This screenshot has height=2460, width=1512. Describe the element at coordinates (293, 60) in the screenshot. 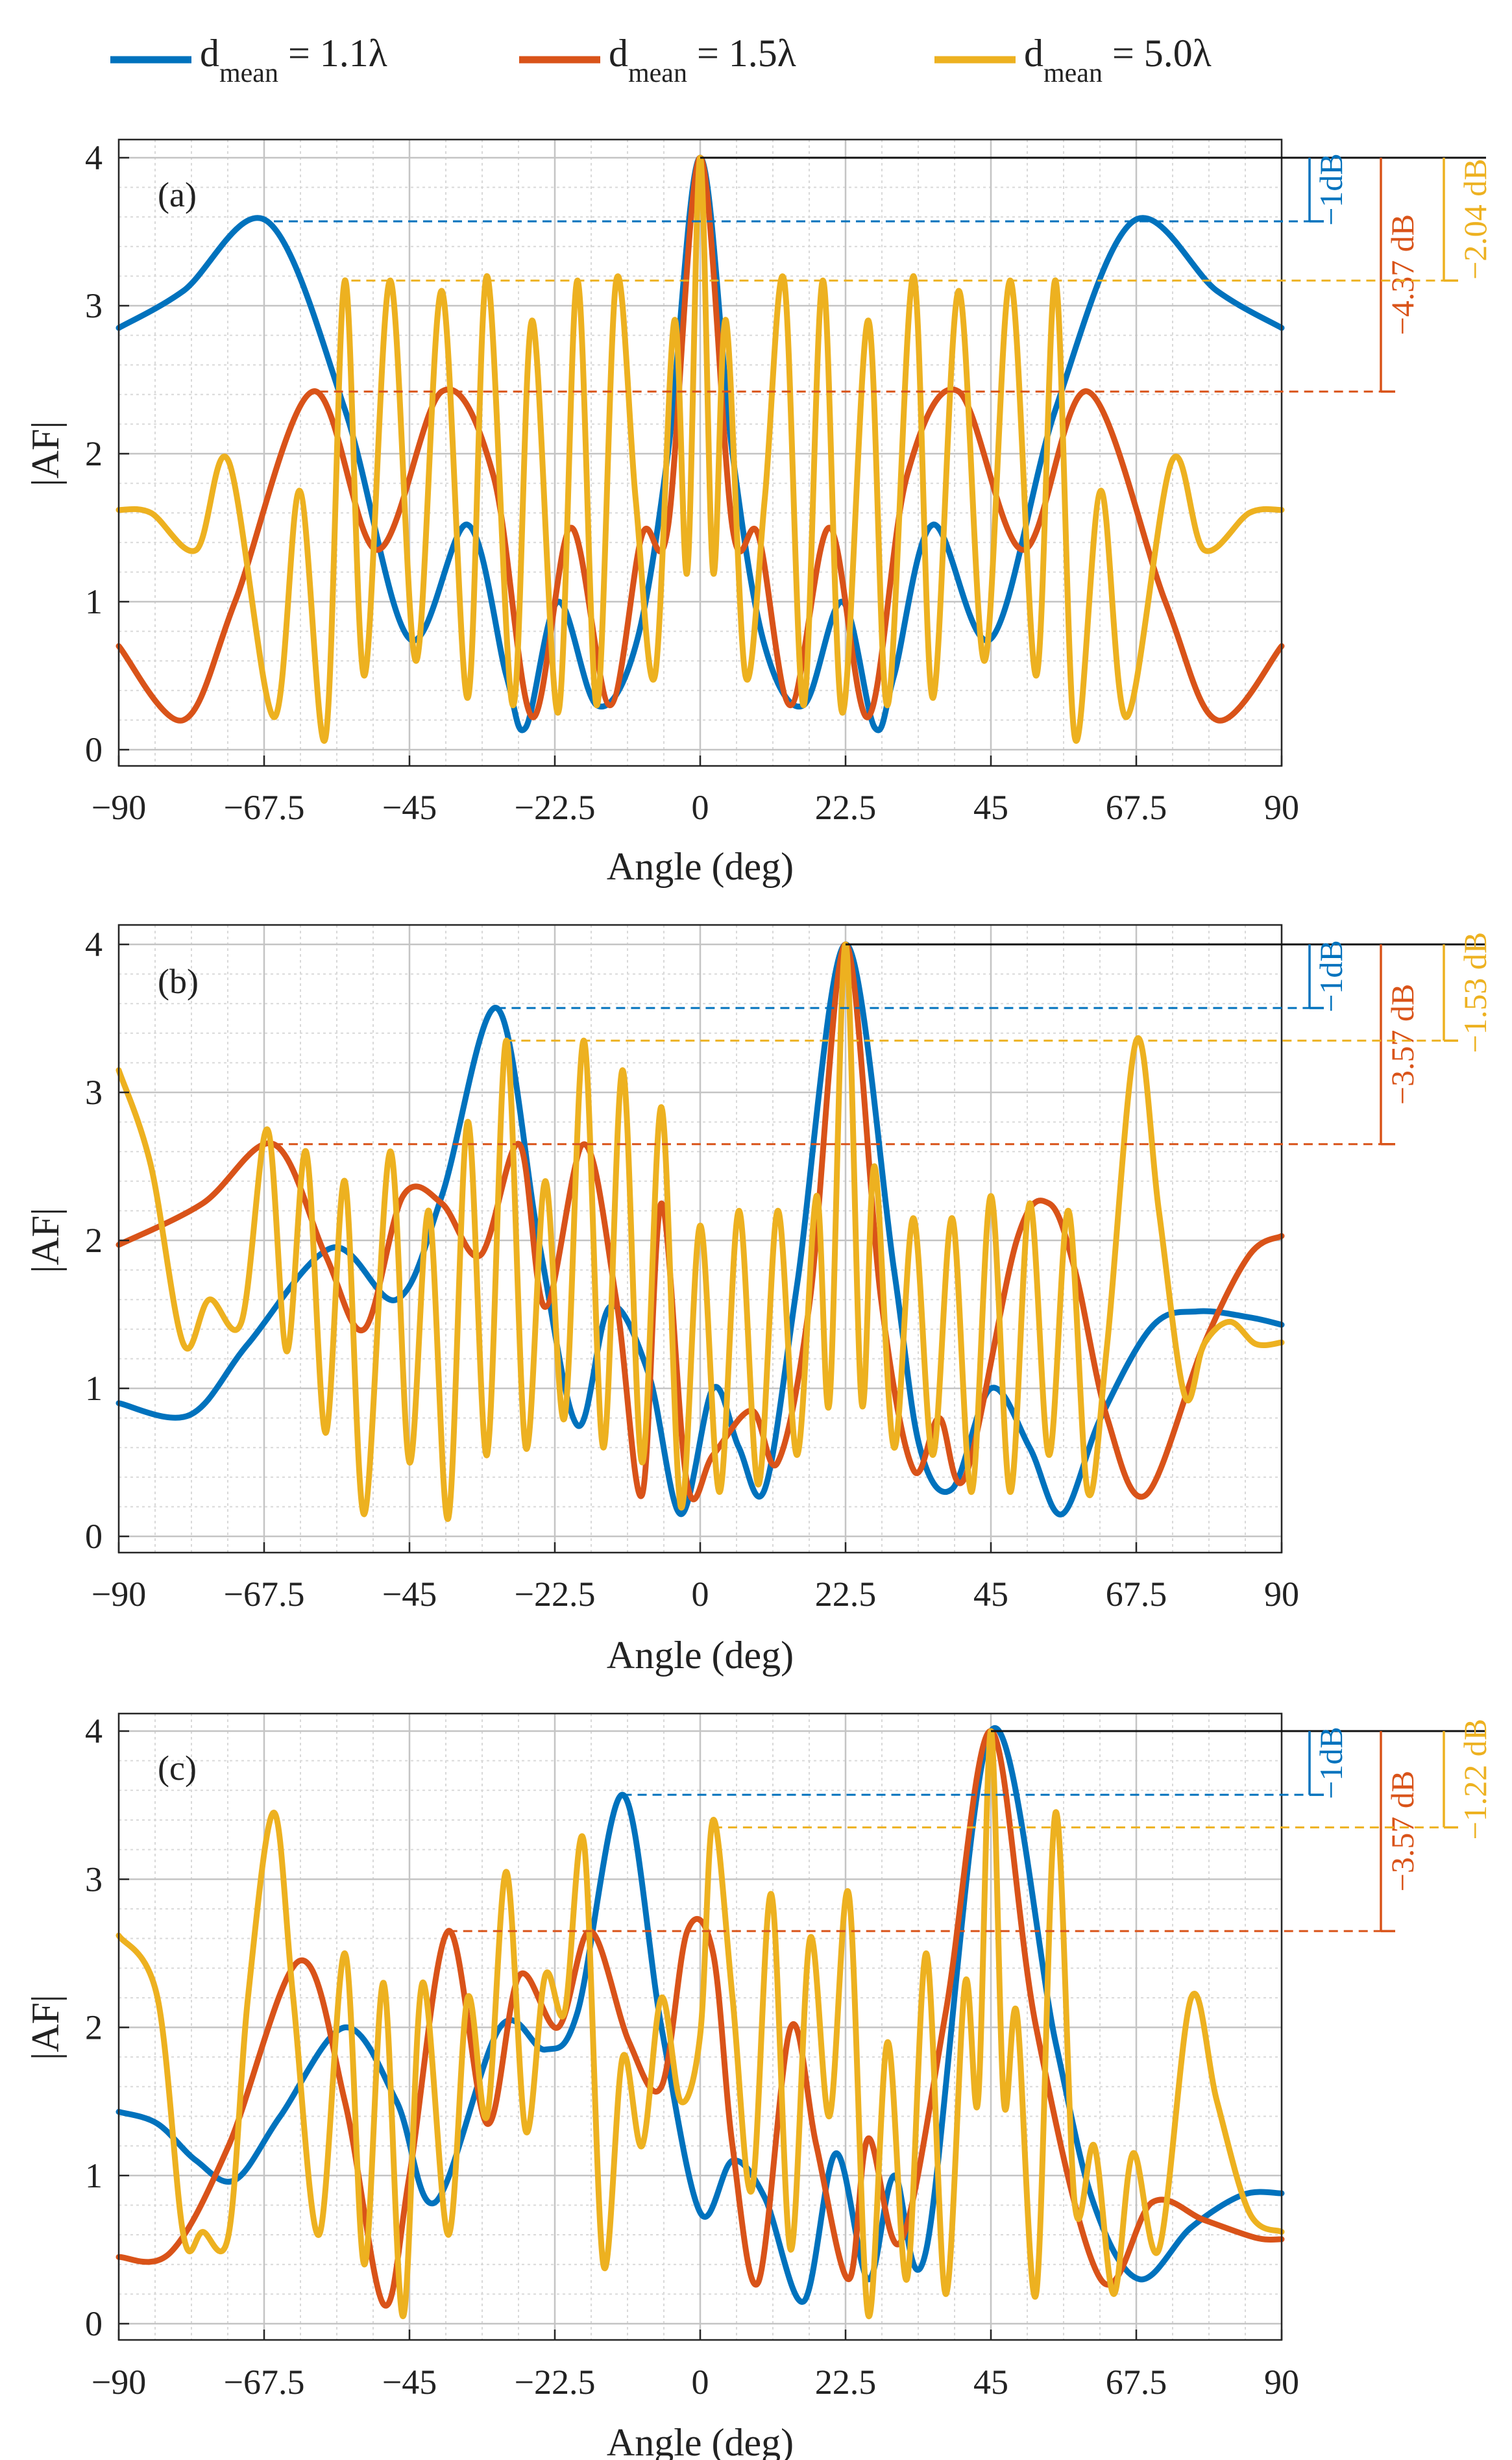

I see `legend-label-1: dmean = 1.1λ` at that location.